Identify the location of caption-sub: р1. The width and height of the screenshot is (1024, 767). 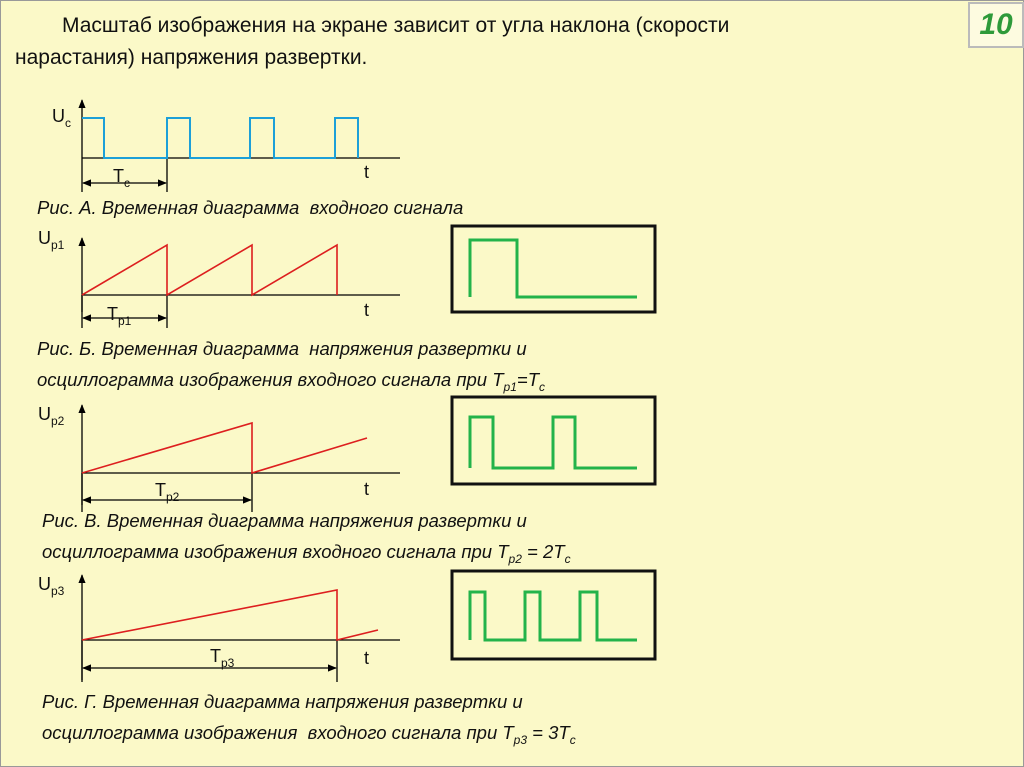
(510, 387).